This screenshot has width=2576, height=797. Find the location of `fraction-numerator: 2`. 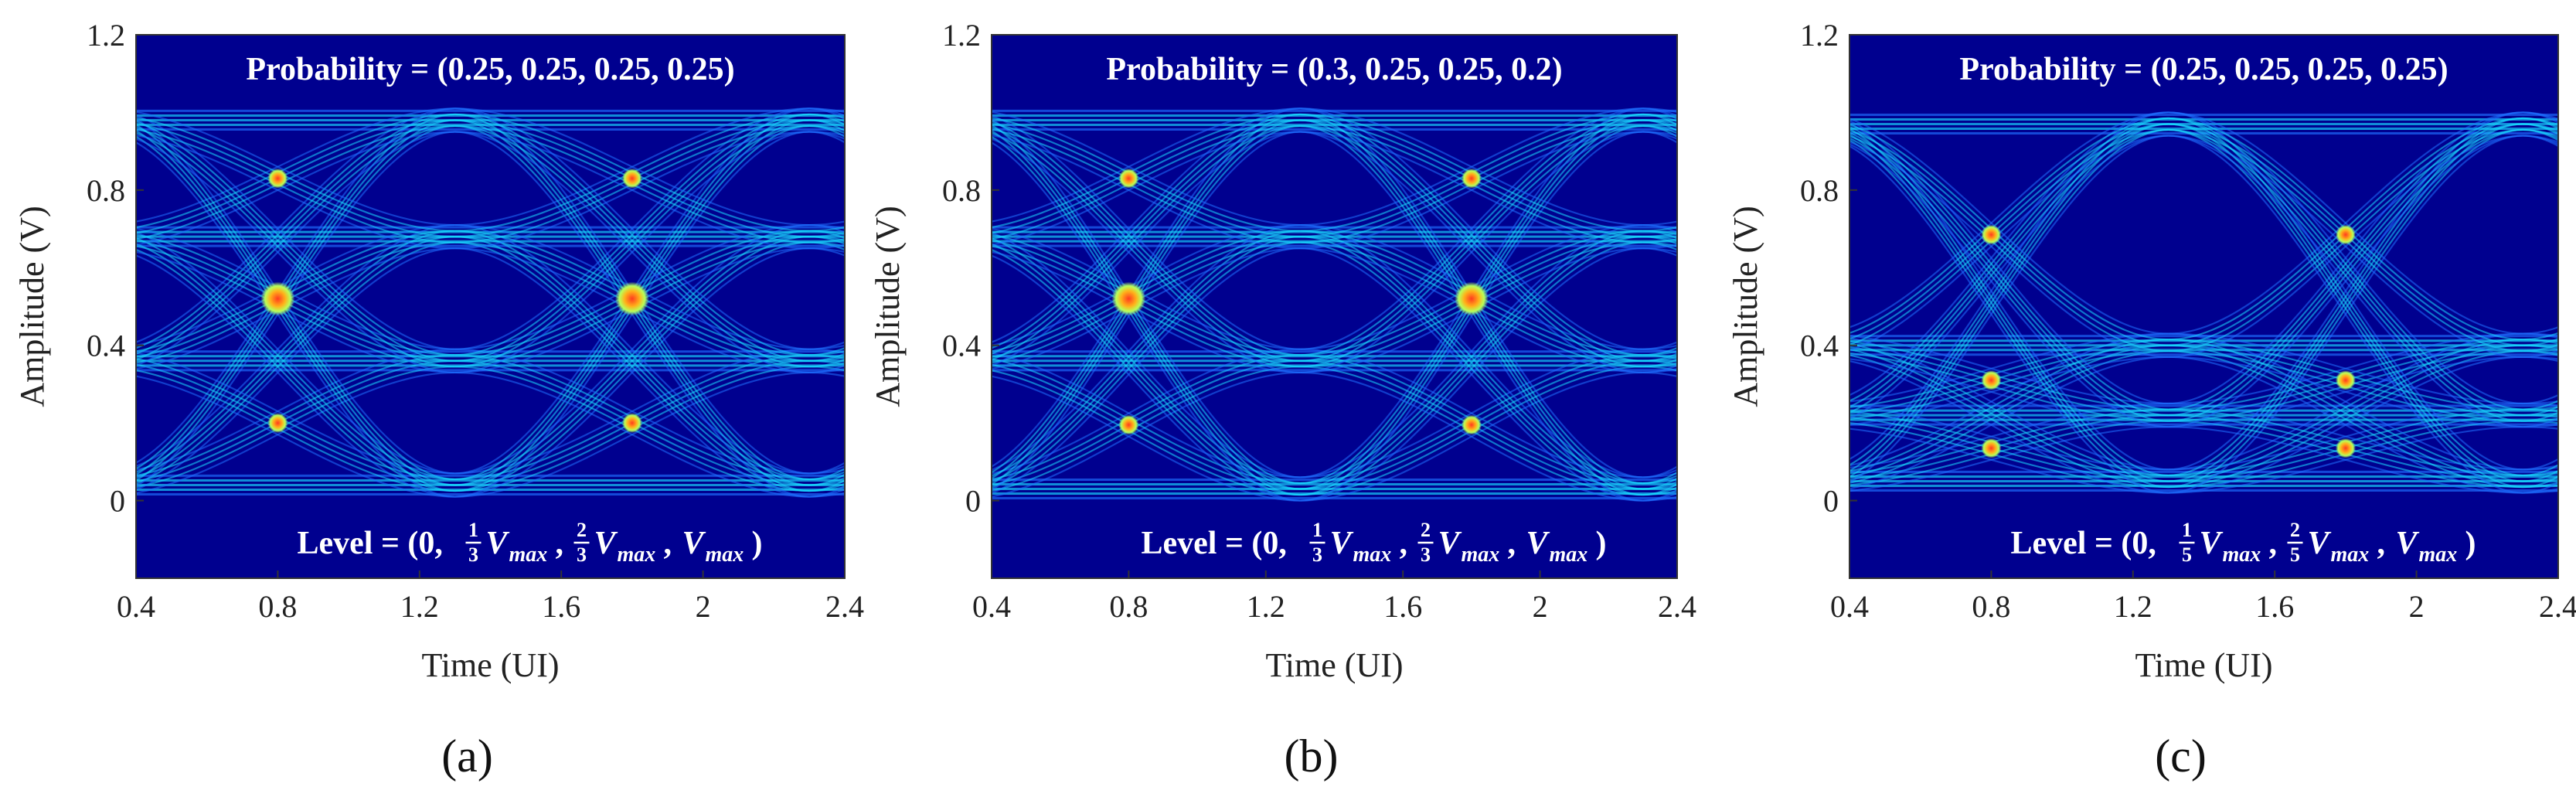

fraction-numerator: 2 is located at coordinates (1426, 530).